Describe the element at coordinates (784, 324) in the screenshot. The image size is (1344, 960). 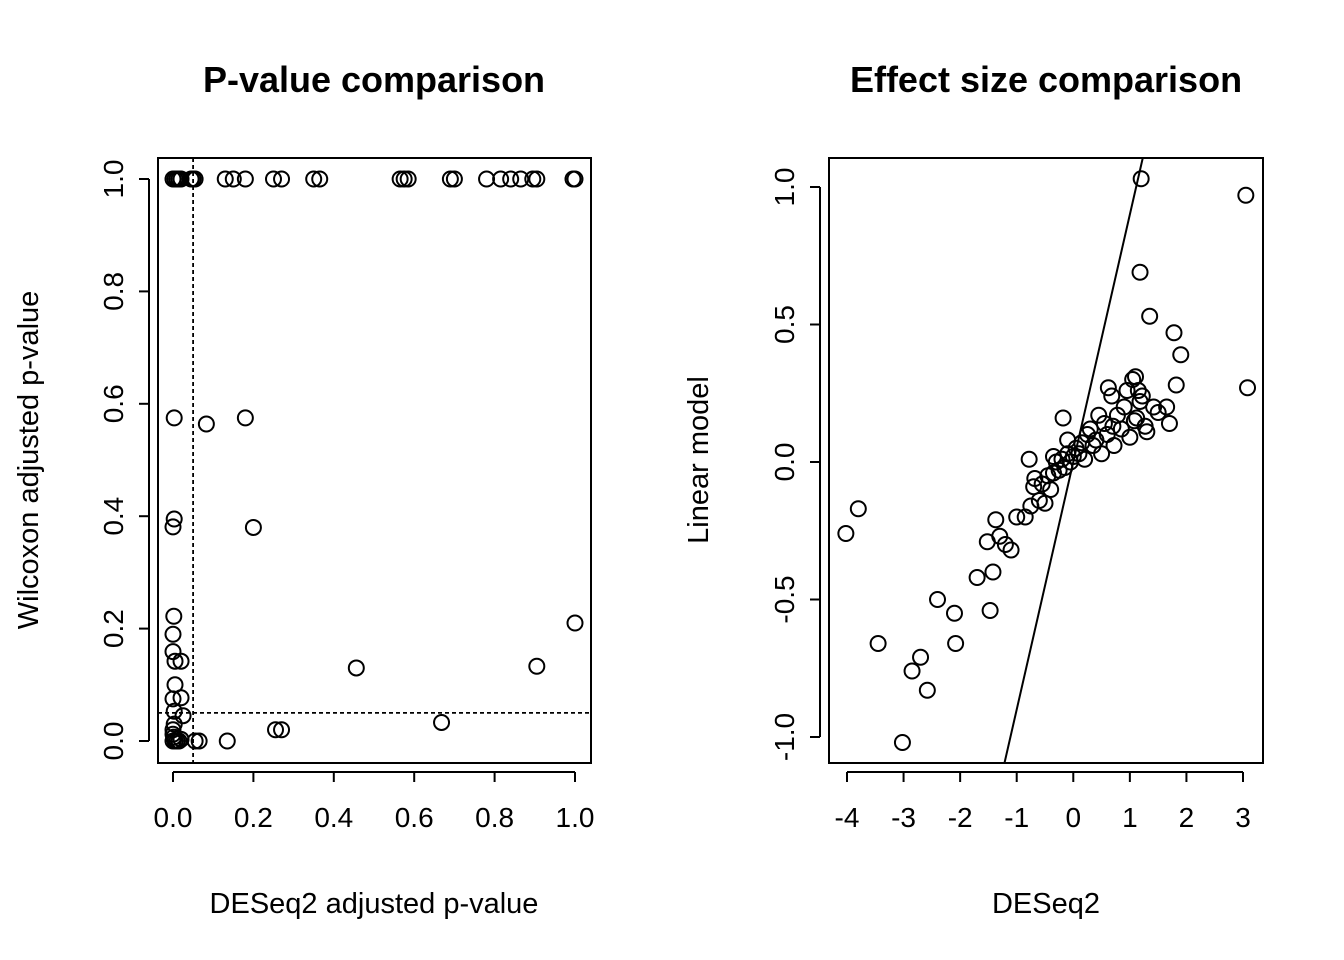
I see `y-tick-label: 0.5` at that location.